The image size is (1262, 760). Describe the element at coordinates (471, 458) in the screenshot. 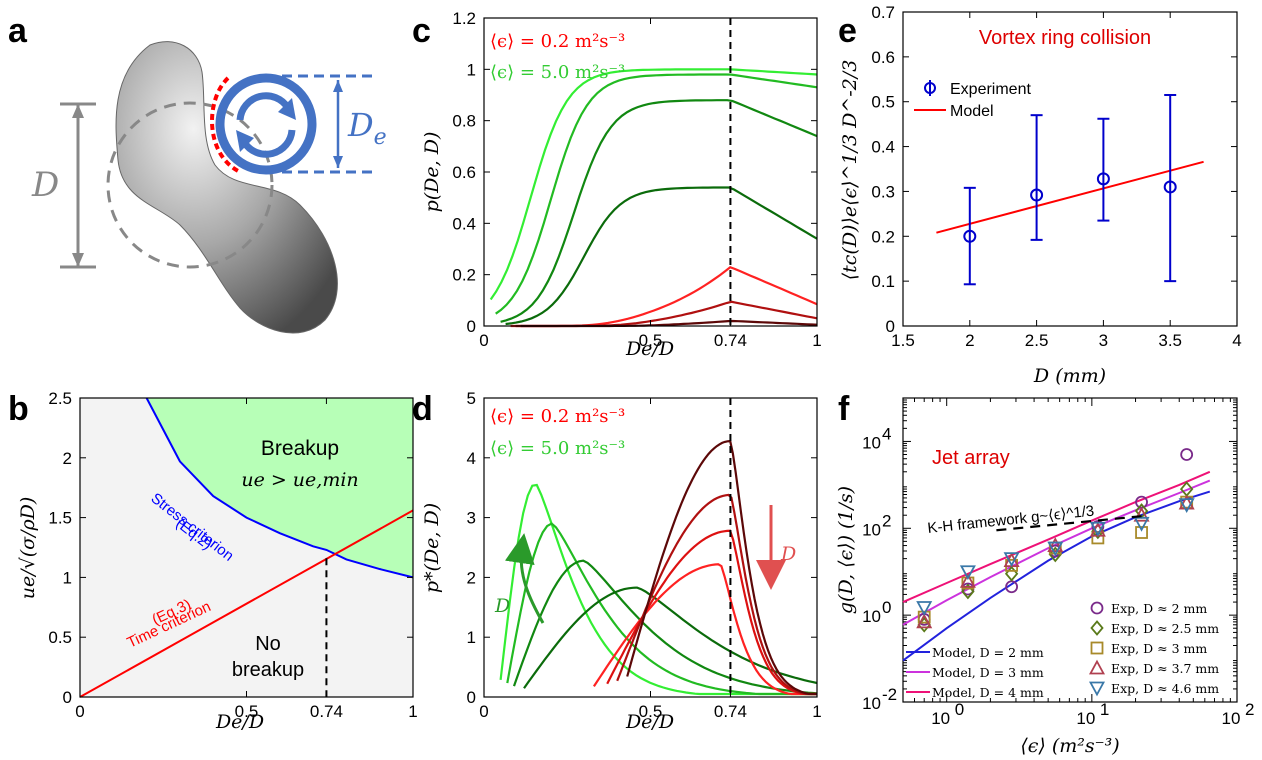

I see `d-ytick-label: 4` at that location.